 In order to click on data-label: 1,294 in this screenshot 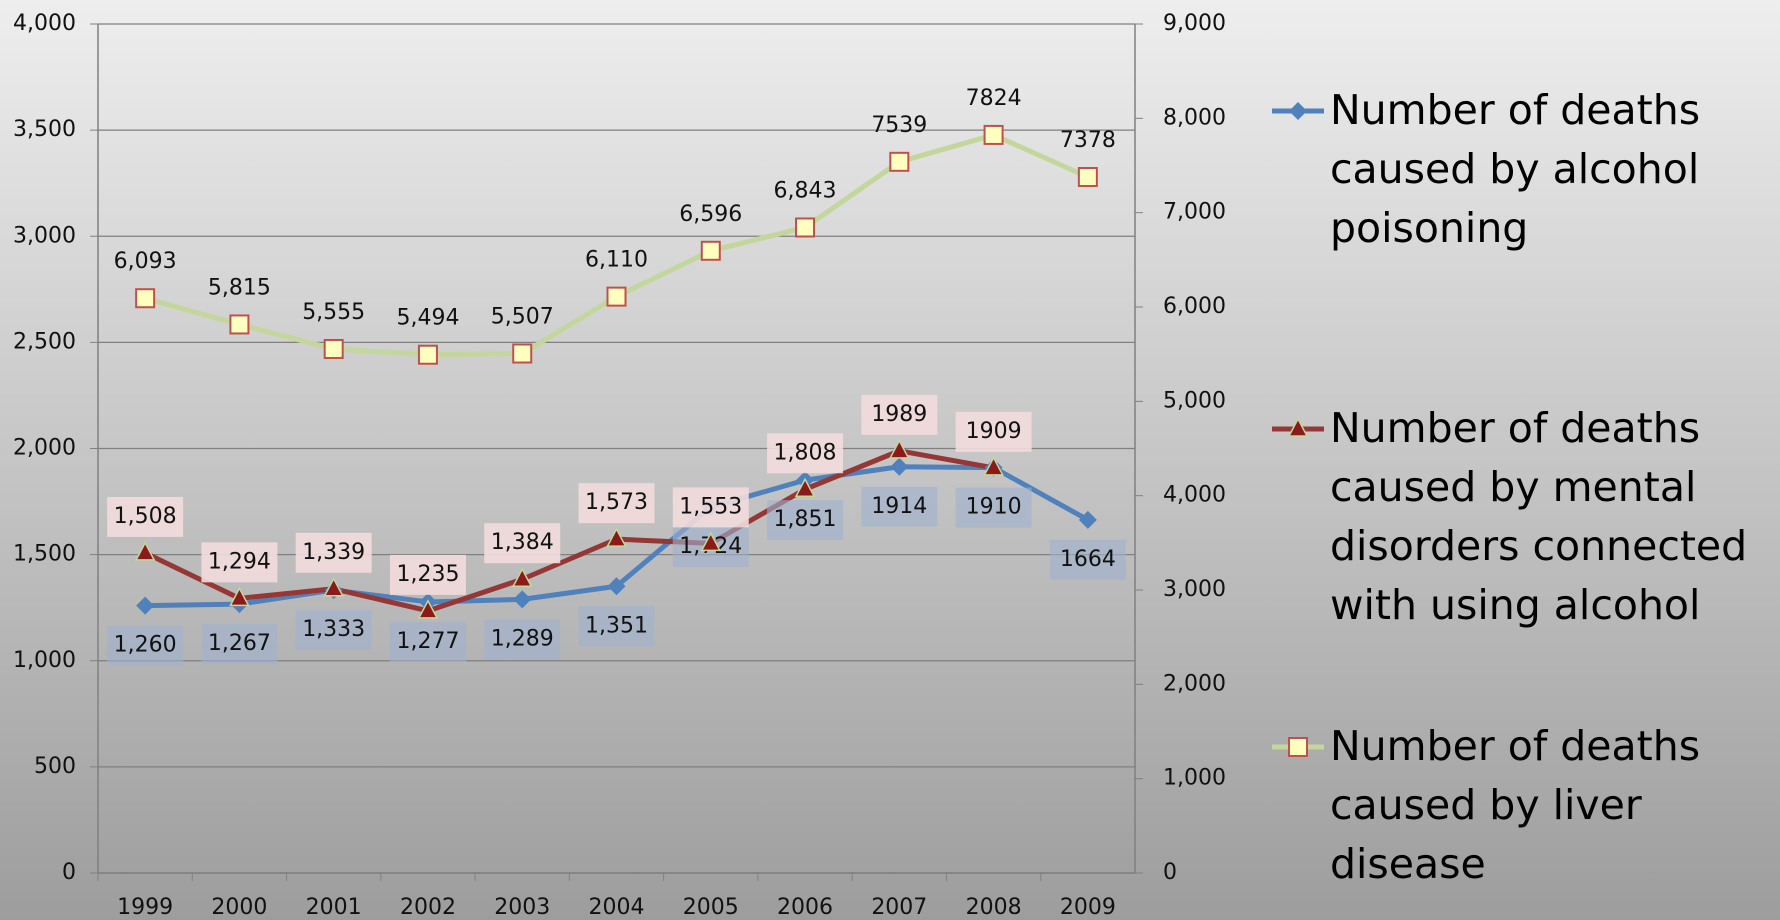, I will do `click(239, 561)`.